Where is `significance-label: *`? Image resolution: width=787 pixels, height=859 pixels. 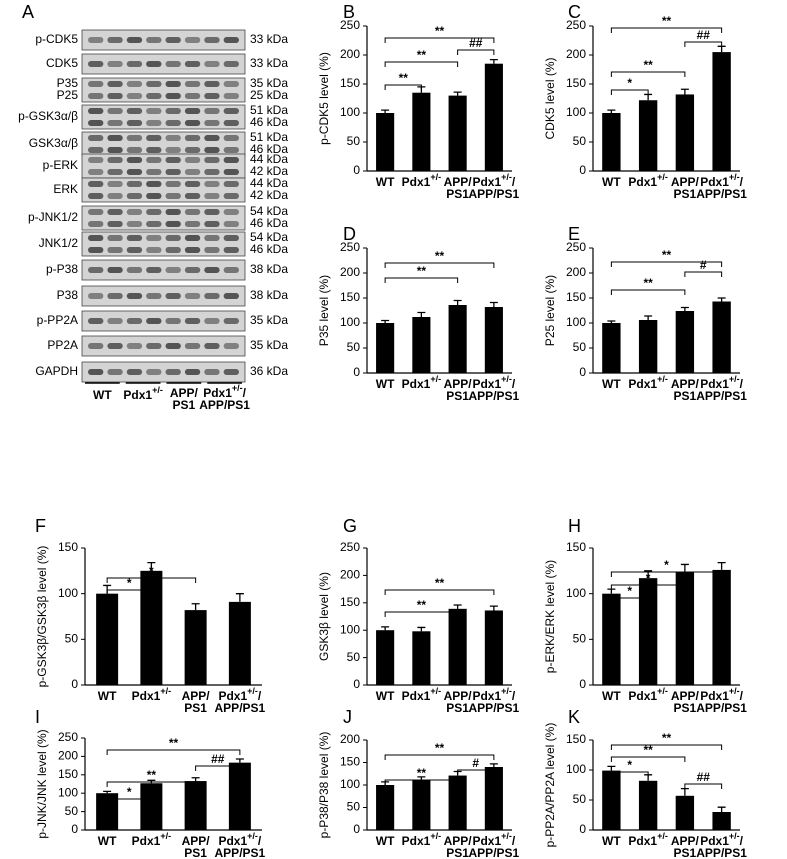
significance-label: * is located at coordinates (648, 578).